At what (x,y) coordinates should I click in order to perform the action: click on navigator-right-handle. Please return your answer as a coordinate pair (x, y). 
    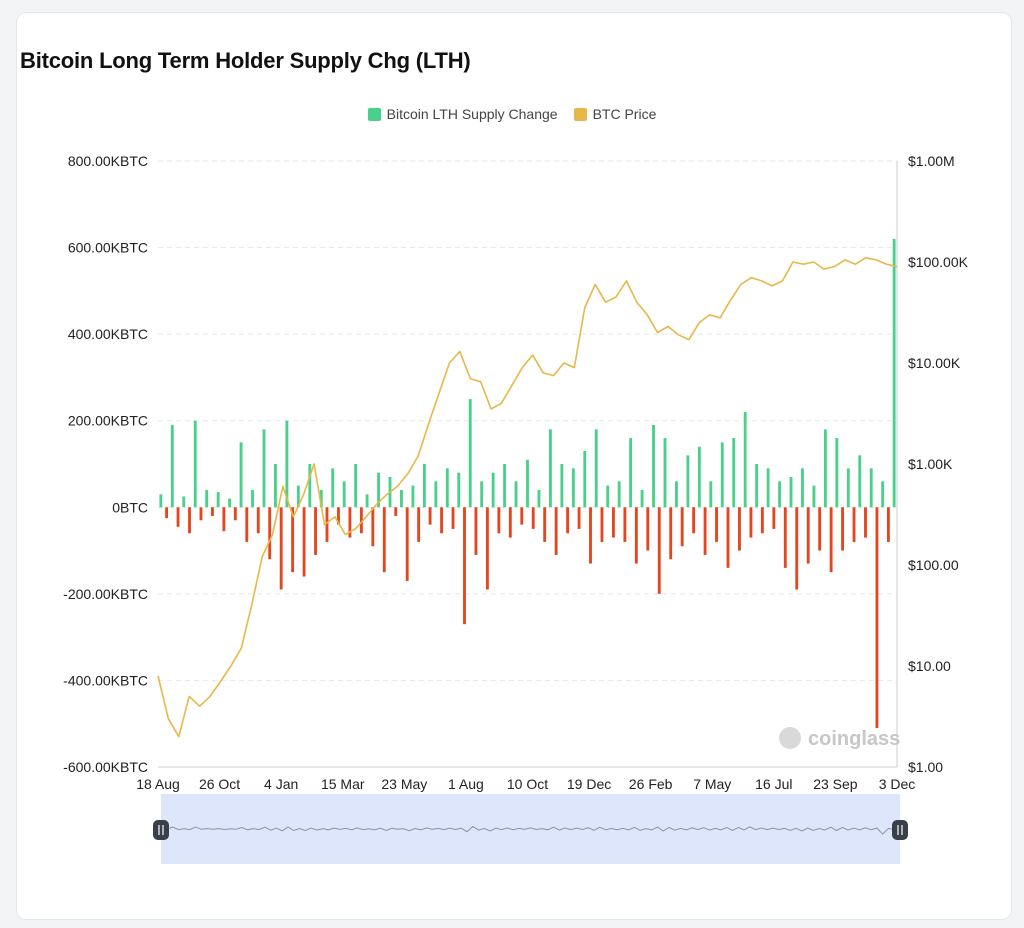
    Looking at the image, I should click on (900, 830).